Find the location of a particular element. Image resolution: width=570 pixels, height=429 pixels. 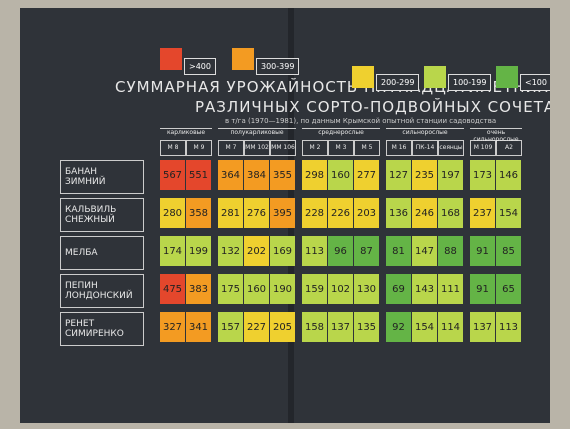

cell: 276 is located at coordinates (256, 213).